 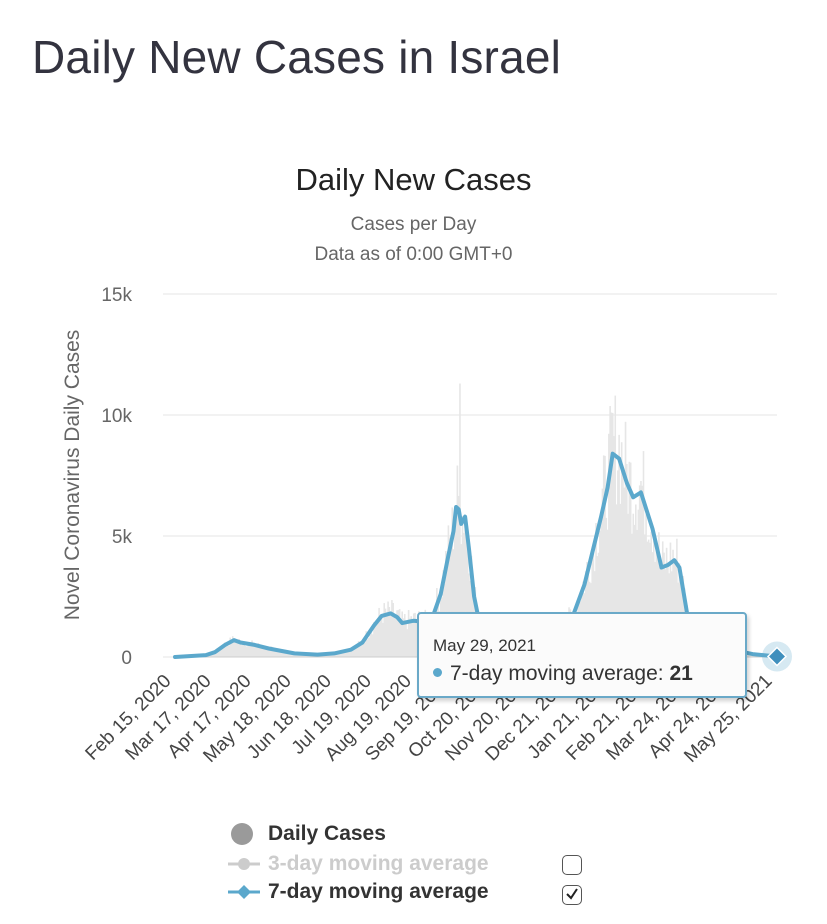 What do you see at coordinates (297, 57) in the screenshot?
I see `page-title: Daily New Cases in Israel` at bounding box center [297, 57].